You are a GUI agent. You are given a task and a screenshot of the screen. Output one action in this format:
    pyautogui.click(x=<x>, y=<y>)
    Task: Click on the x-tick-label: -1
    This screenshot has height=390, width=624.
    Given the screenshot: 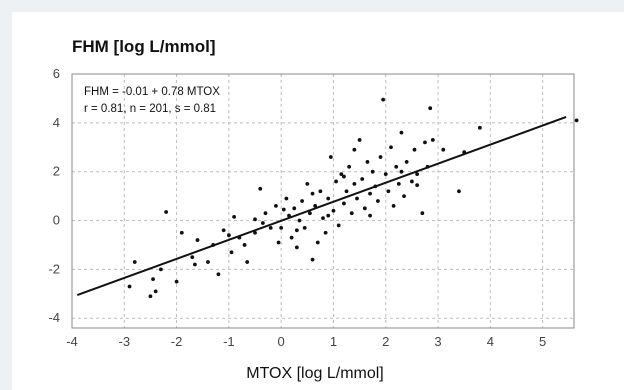 What is the action you would take?
    pyautogui.click(x=229, y=341)
    